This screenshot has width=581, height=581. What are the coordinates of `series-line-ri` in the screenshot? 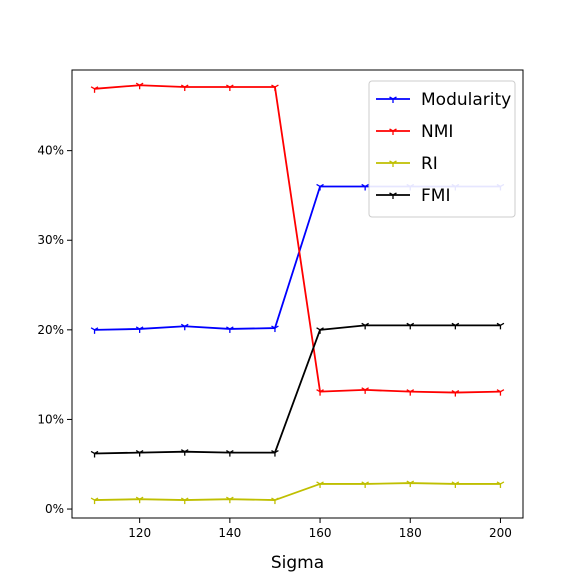 It's located at (297, 491).